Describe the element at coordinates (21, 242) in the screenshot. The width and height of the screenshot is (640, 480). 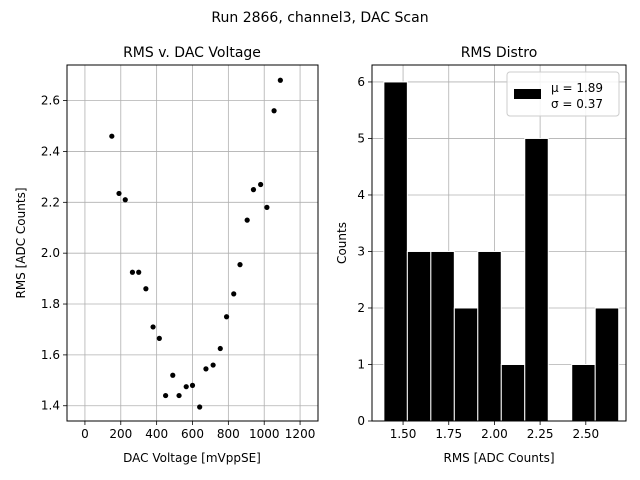
I see `scatter-y-axis-label: RMS [ADC Counts]` at that location.